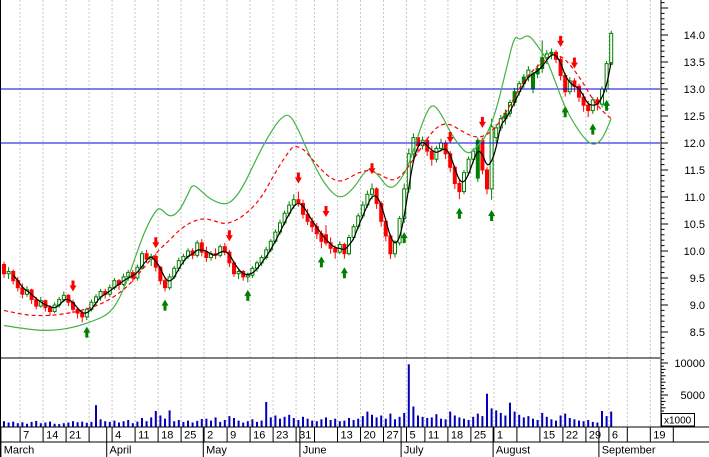  What do you see at coordinates (118, 436) in the screenshot?
I see `svg-text: 4` at bounding box center [118, 436].